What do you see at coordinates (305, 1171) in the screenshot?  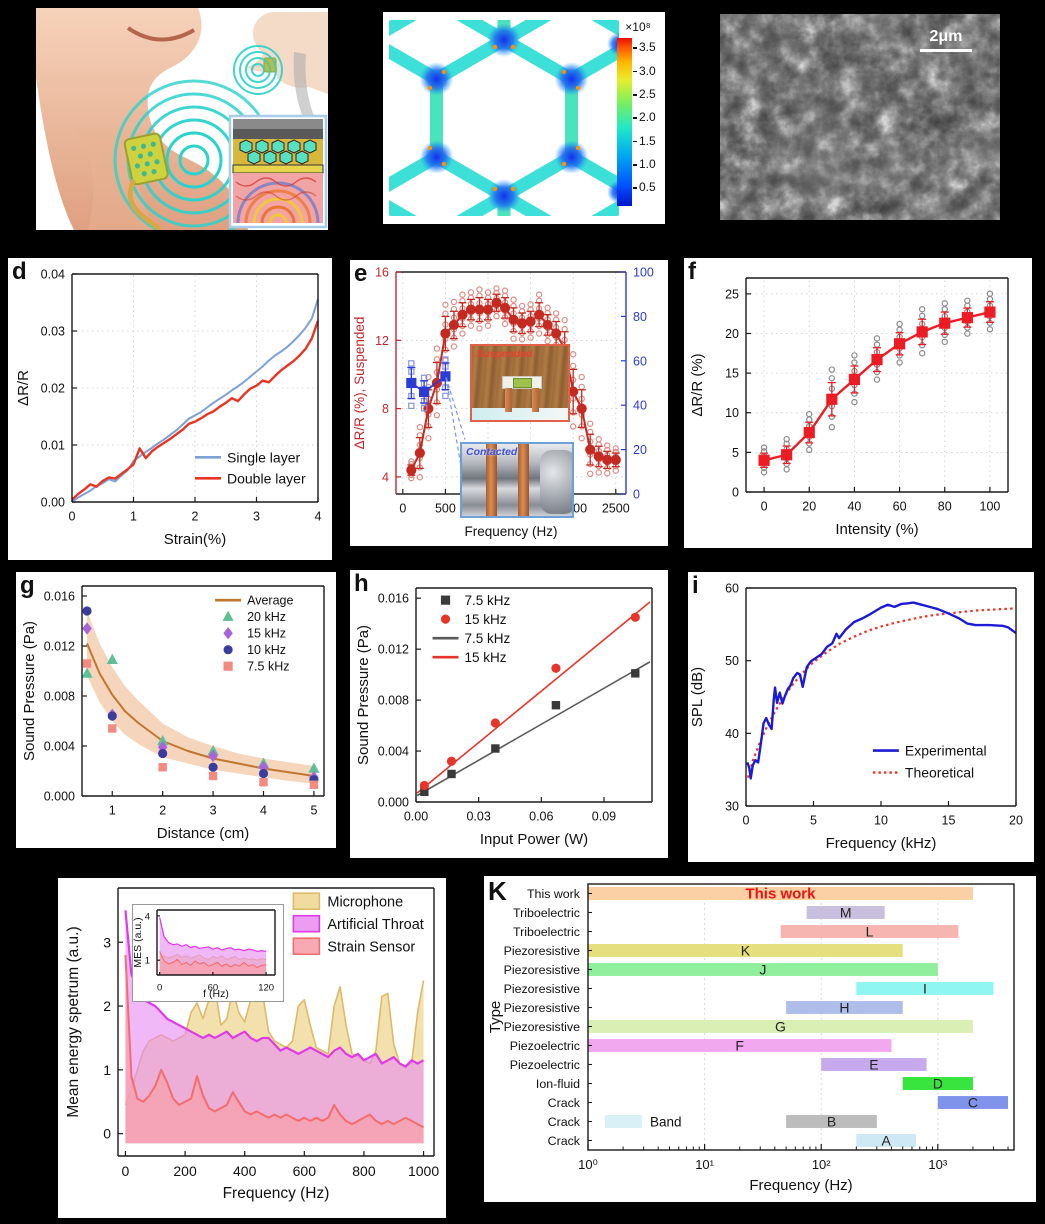 I see `svg-text: 600` at bounding box center [305, 1171].